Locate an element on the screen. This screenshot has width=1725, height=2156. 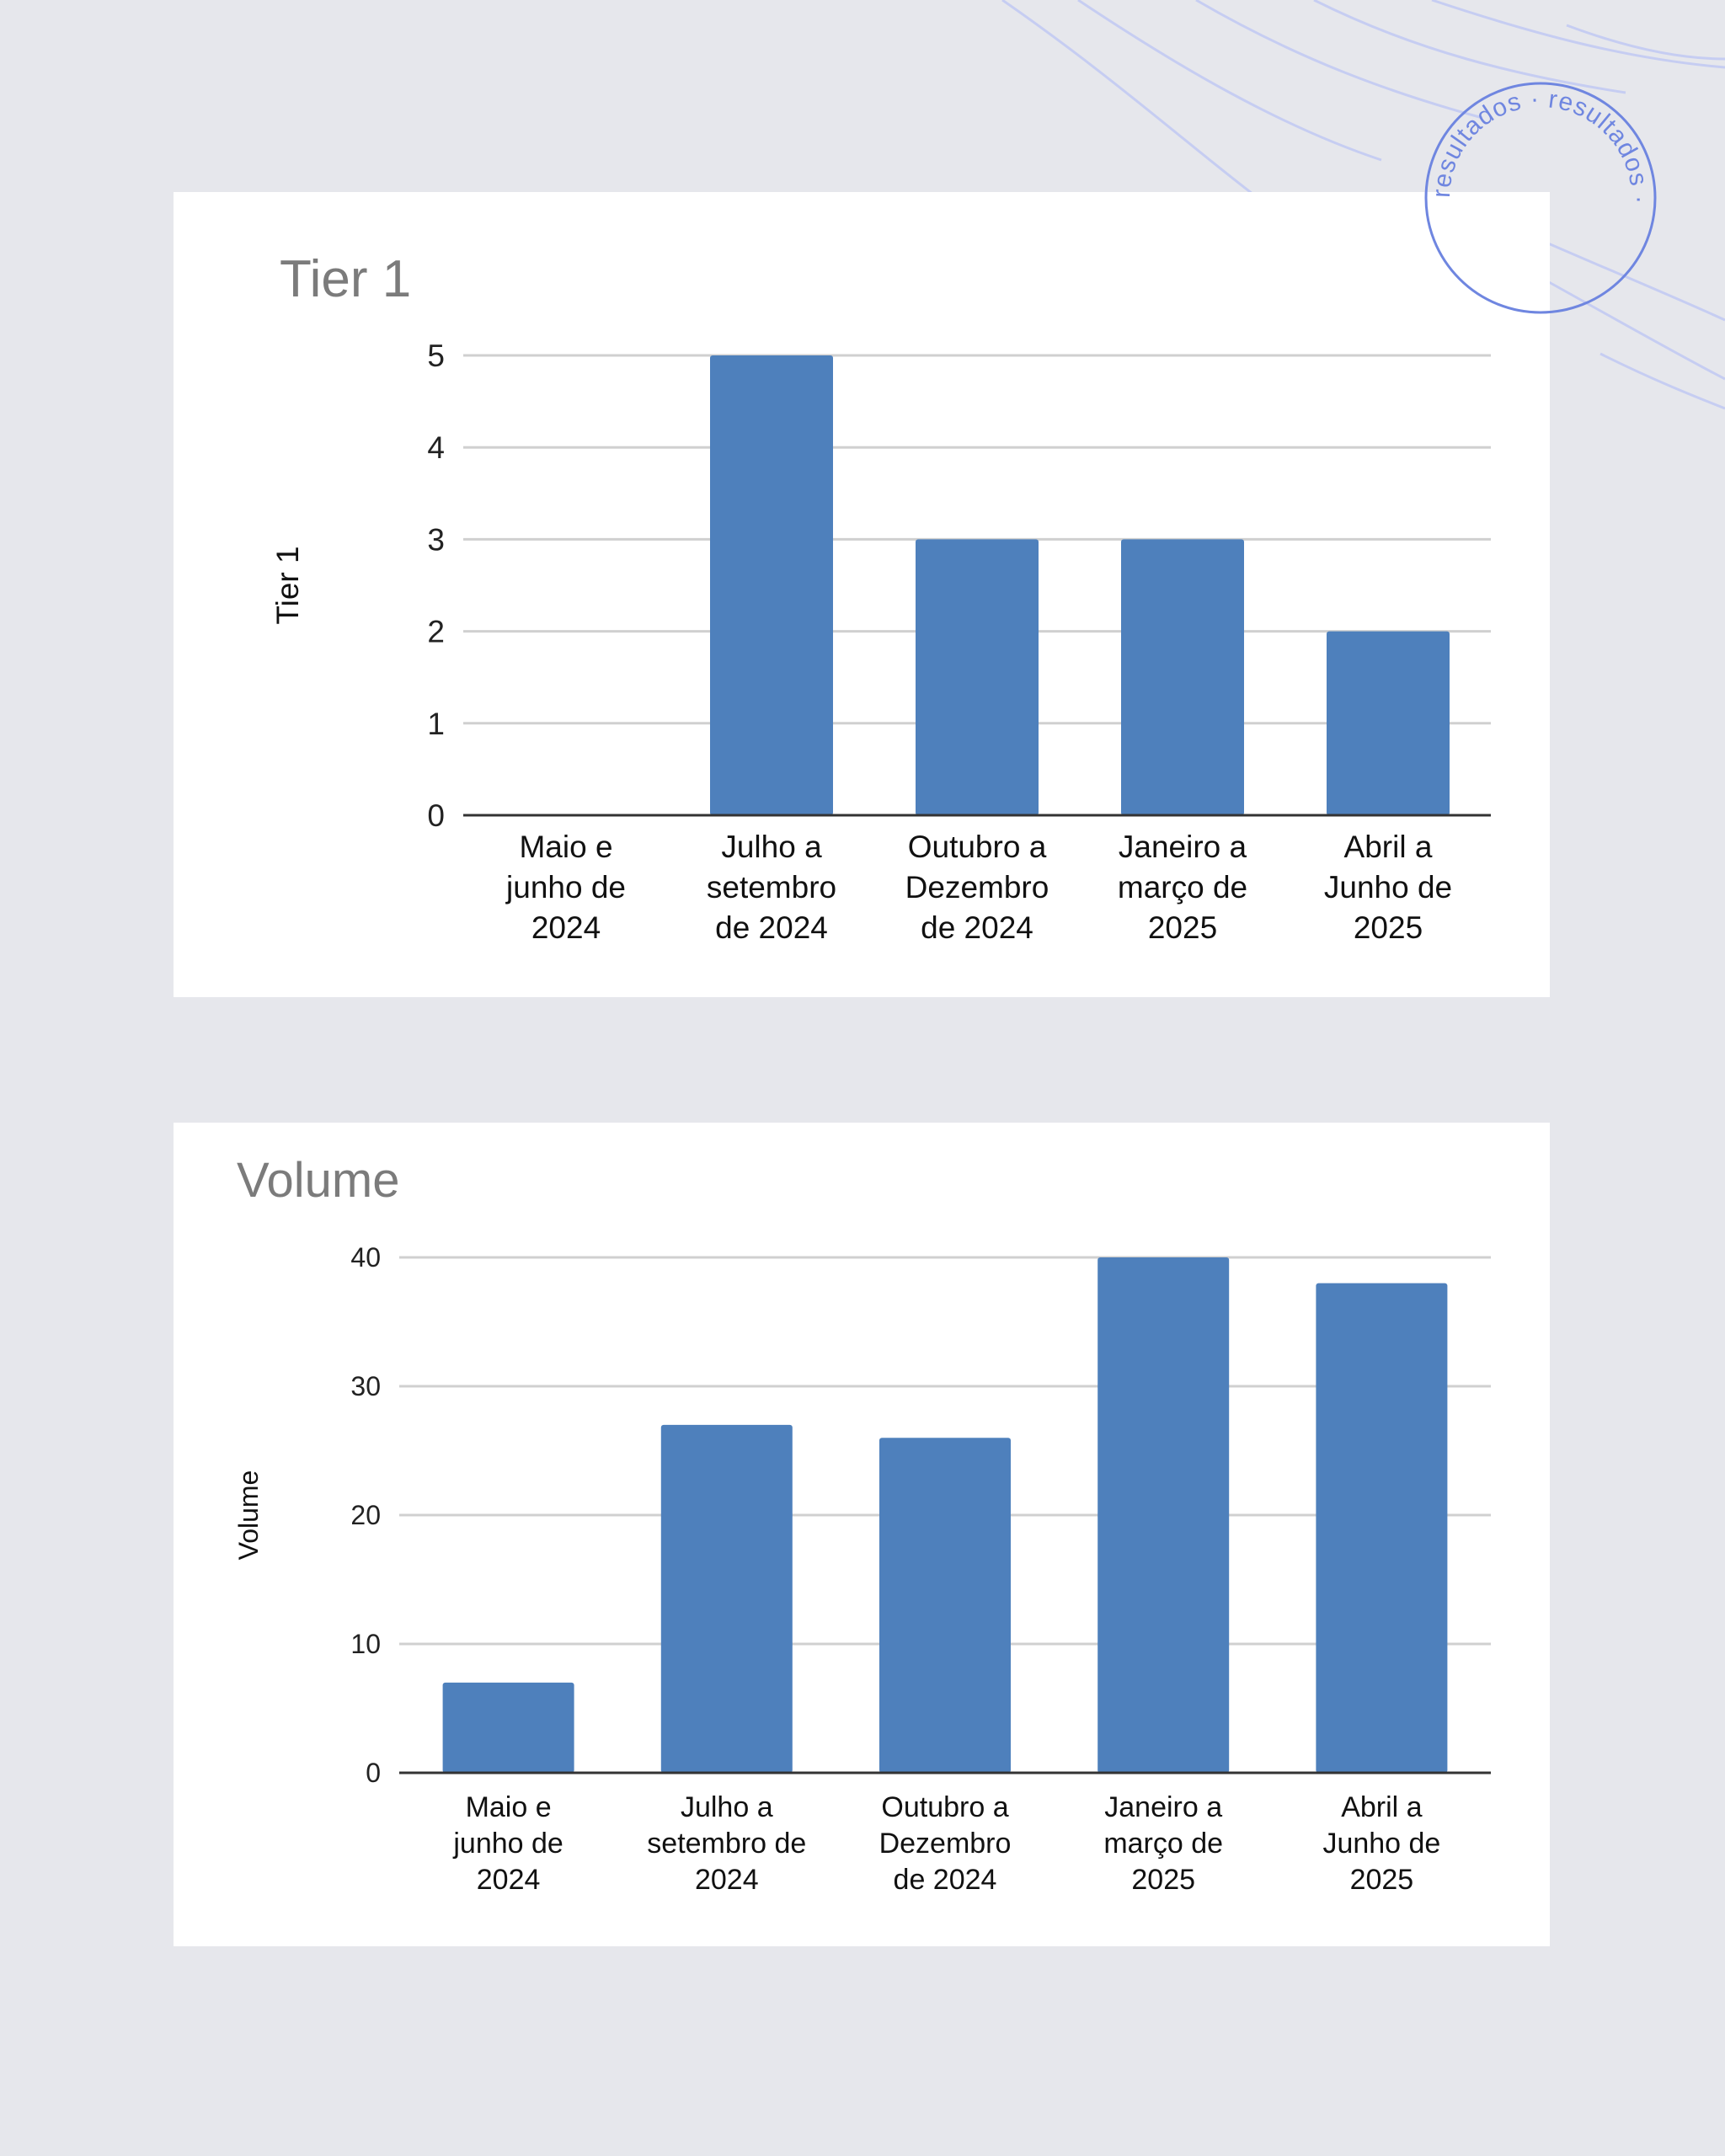
y-tick-label: 20 is located at coordinates (365, 1515).